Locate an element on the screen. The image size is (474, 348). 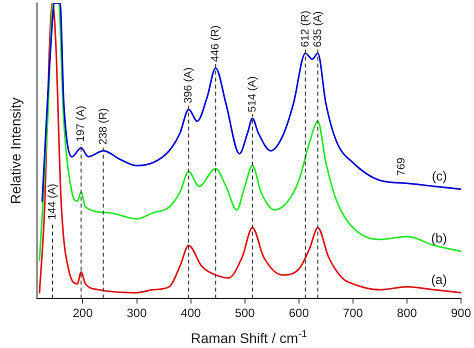
y-axis-title: Relative Intensity is located at coordinates (15, 150).